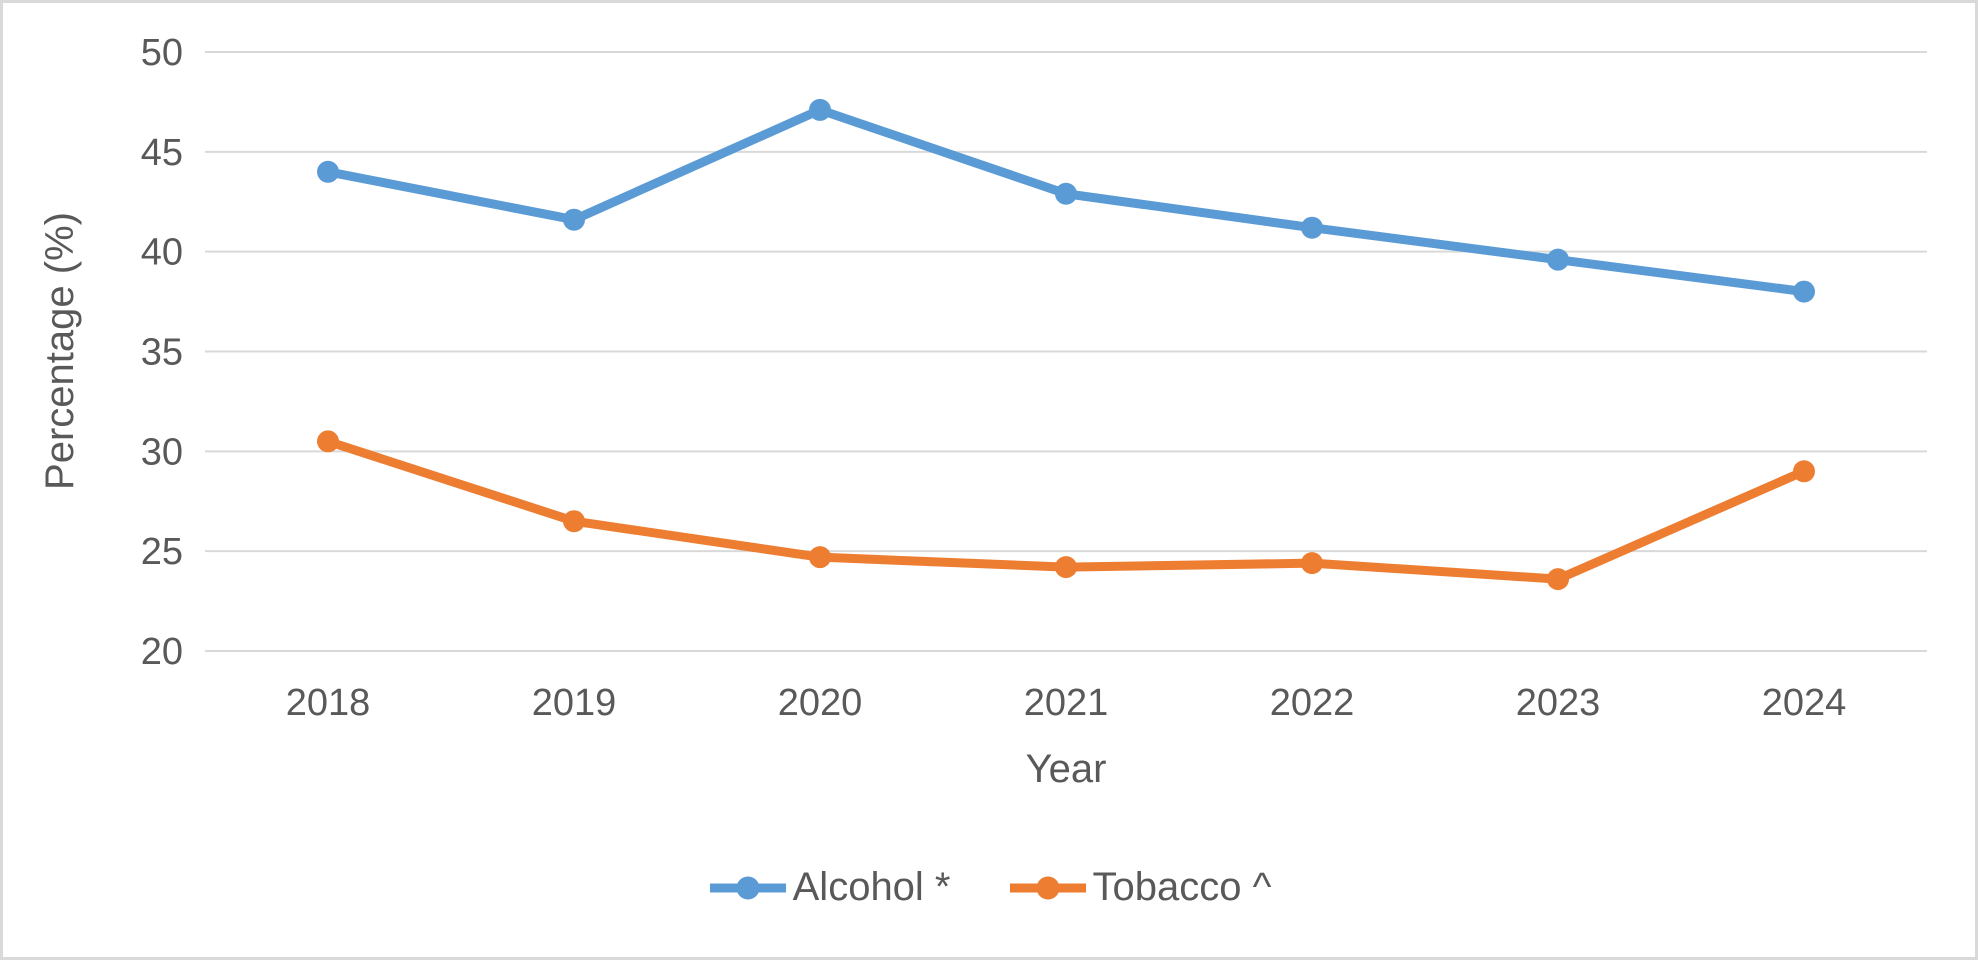 This screenshot has height=960, width=1978. Describe the element at coordinates (162, 153) in the screenshot. I see `y-tick-label: 45` at that location.